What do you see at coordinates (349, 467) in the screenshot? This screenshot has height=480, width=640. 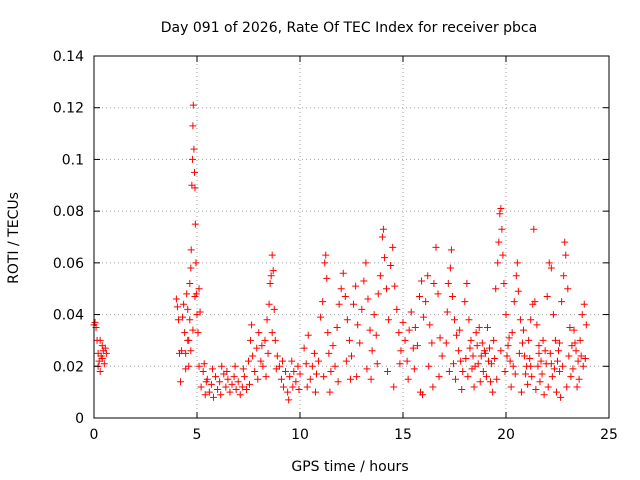 I see `x-axis-label: GPS time / hours` at bounding box center [349, 467].